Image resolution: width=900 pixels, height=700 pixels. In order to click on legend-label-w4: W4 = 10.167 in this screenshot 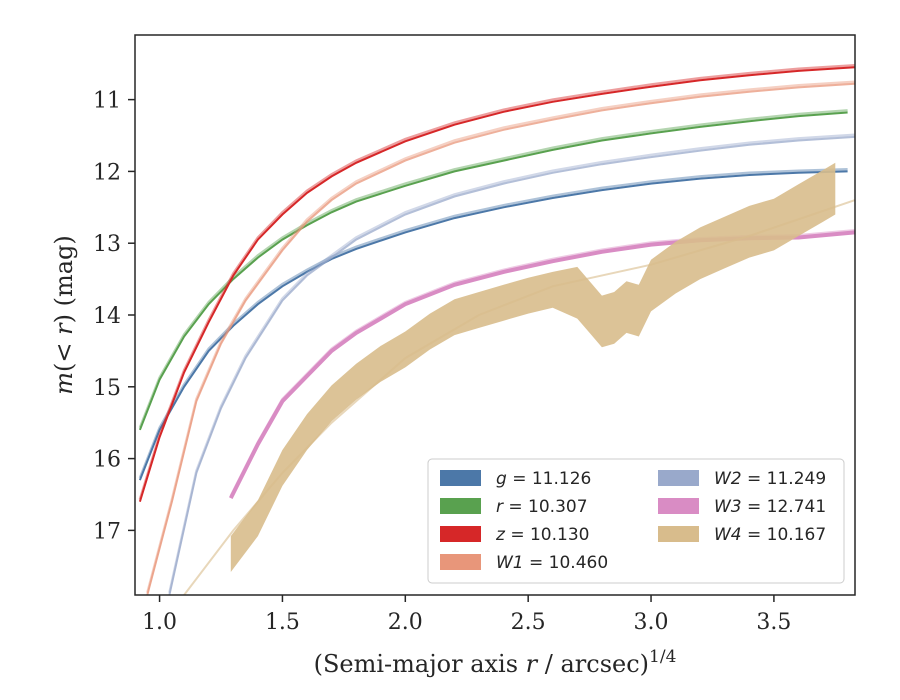, I will do `click(770, 535)`.